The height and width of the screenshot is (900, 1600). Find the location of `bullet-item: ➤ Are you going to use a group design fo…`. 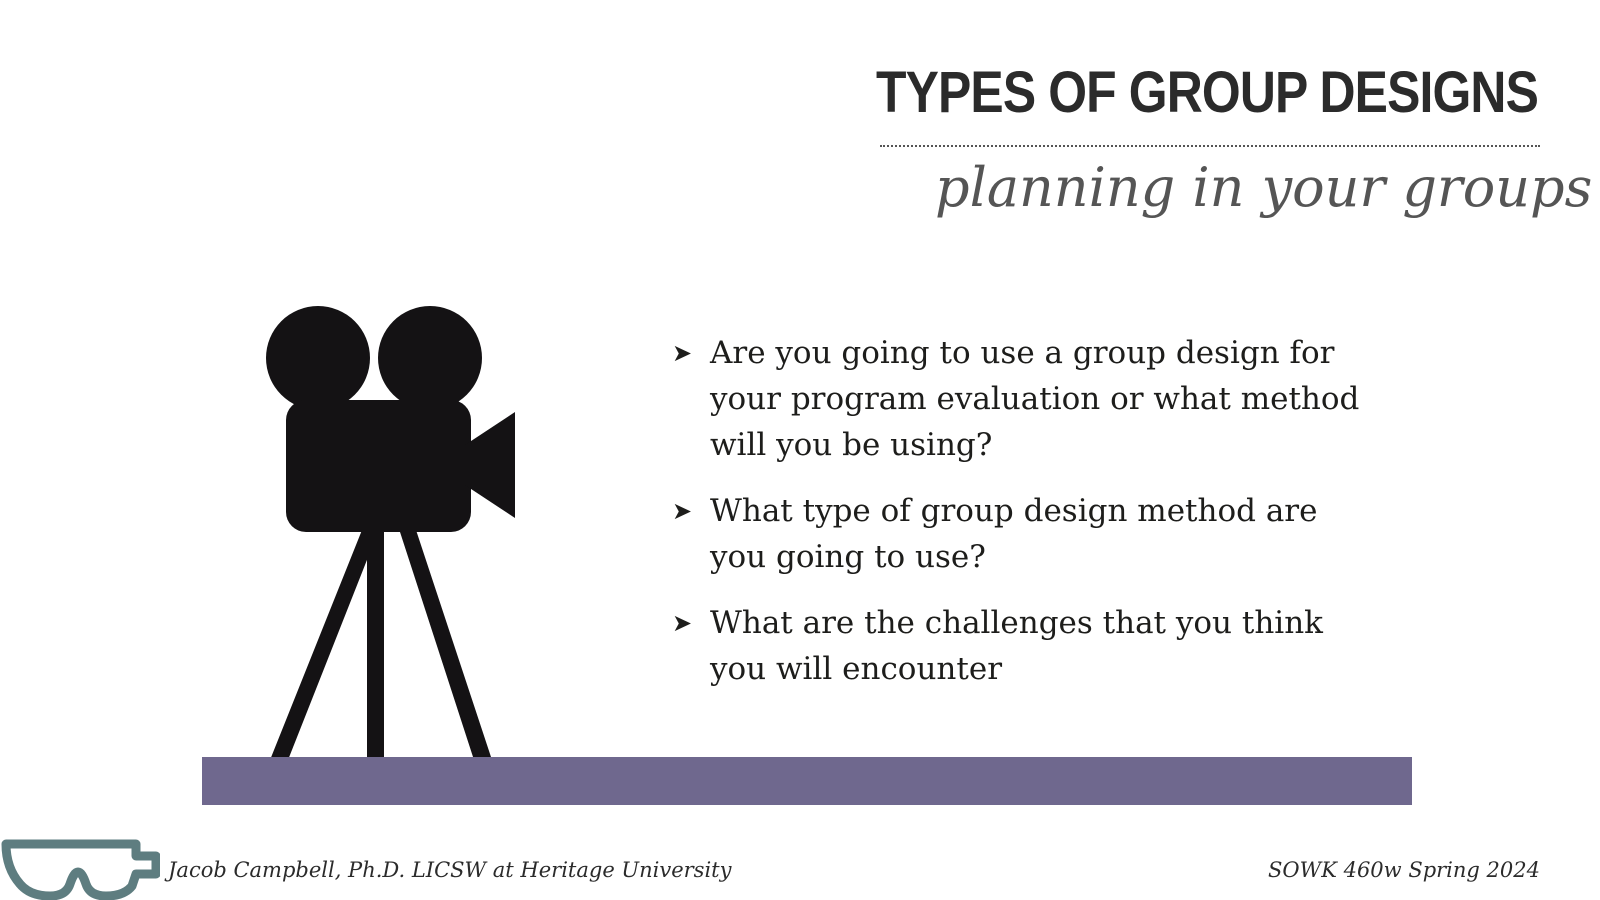

bullet-item: ➤ Are you going to use a group design fo… is located at coordinates (1022, 399).